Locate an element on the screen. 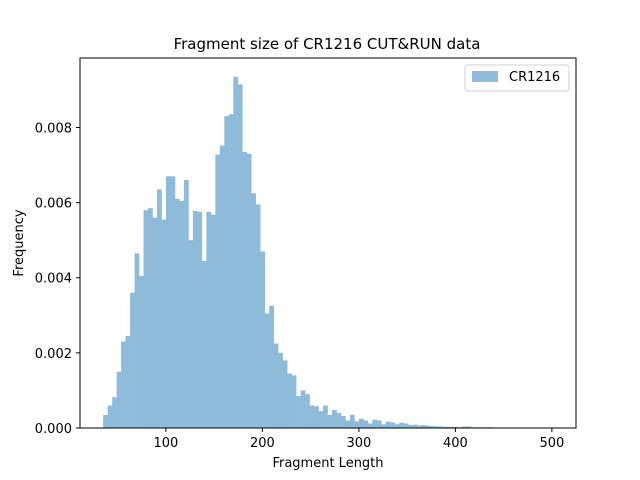 Image resolution: width=640 pixels, height=480 pixels. x-tick-label: 200 is located at coordinates (262, 443).